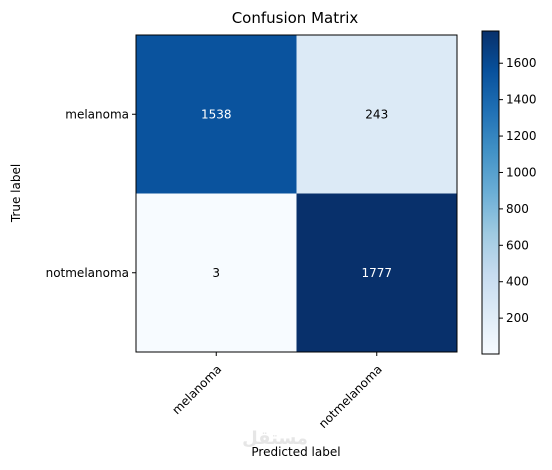  What do you see at coordinates (521, 172) in the screenshot?
I see `colorbar-tick-label: 1000` at bounding box center [521, 172].